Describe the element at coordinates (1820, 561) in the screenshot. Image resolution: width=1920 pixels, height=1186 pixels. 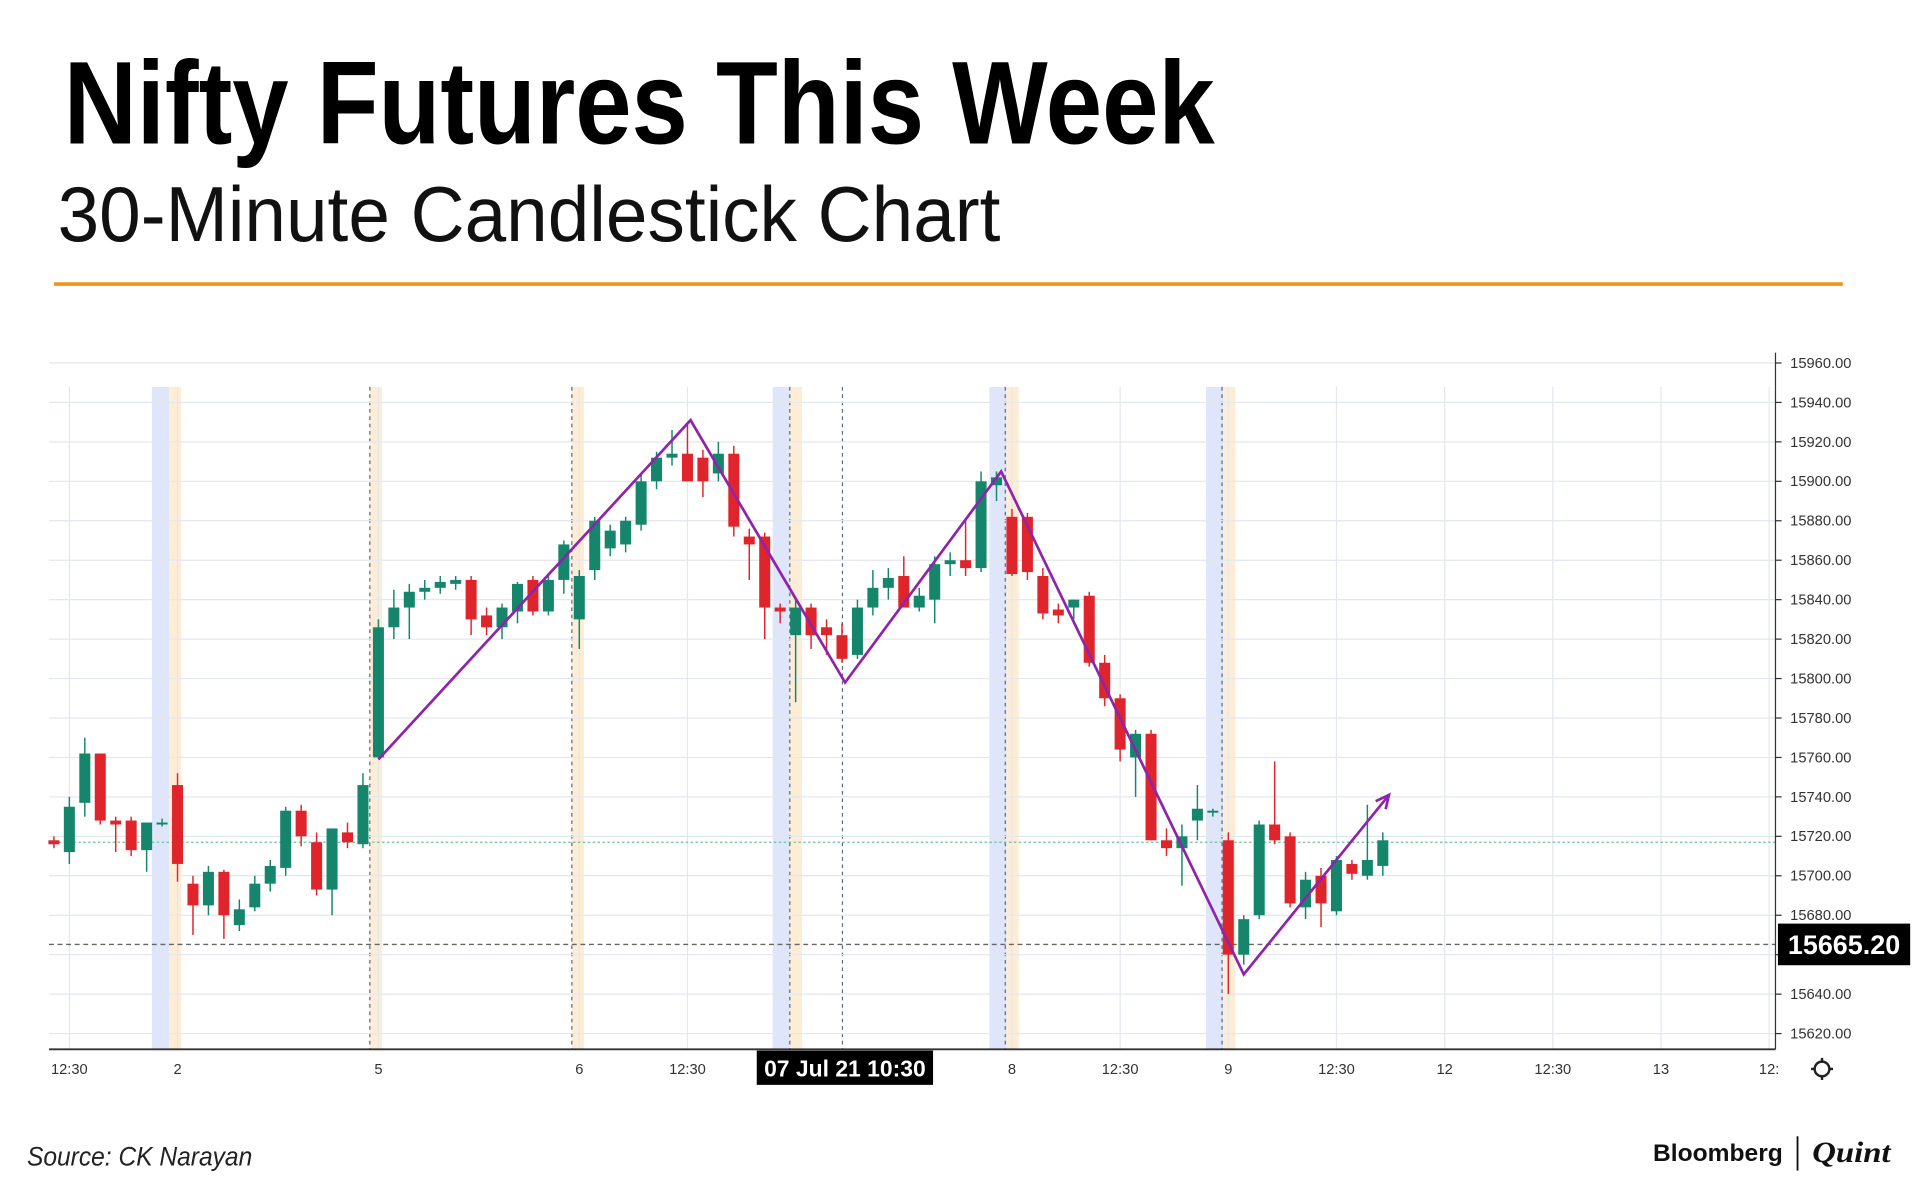
I see `y-tick-label: 15860.00` at that location.